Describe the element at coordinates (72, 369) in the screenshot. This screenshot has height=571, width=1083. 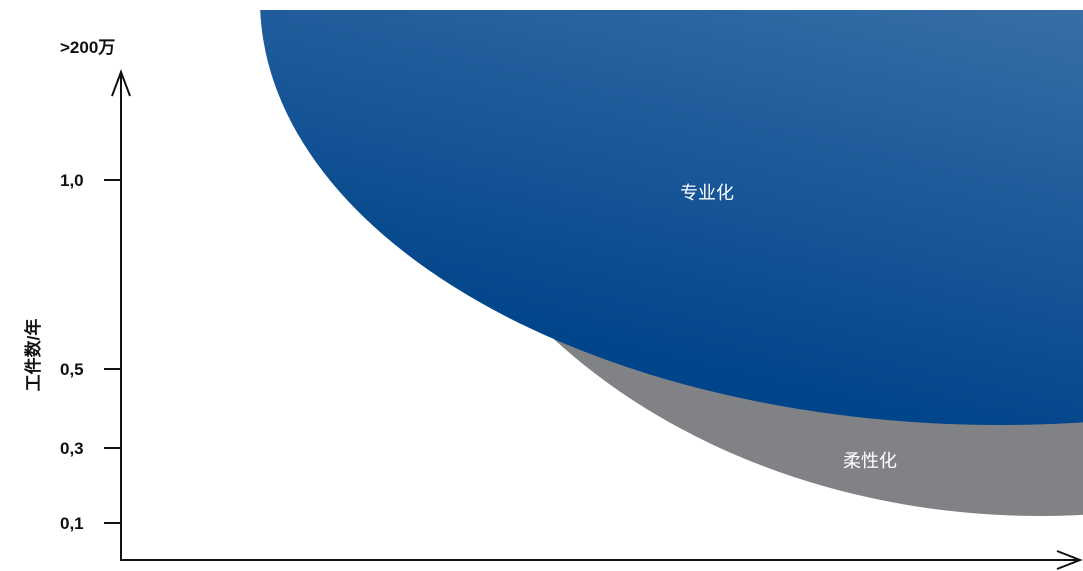
I see `y-tick-label: 0,5` at that location.